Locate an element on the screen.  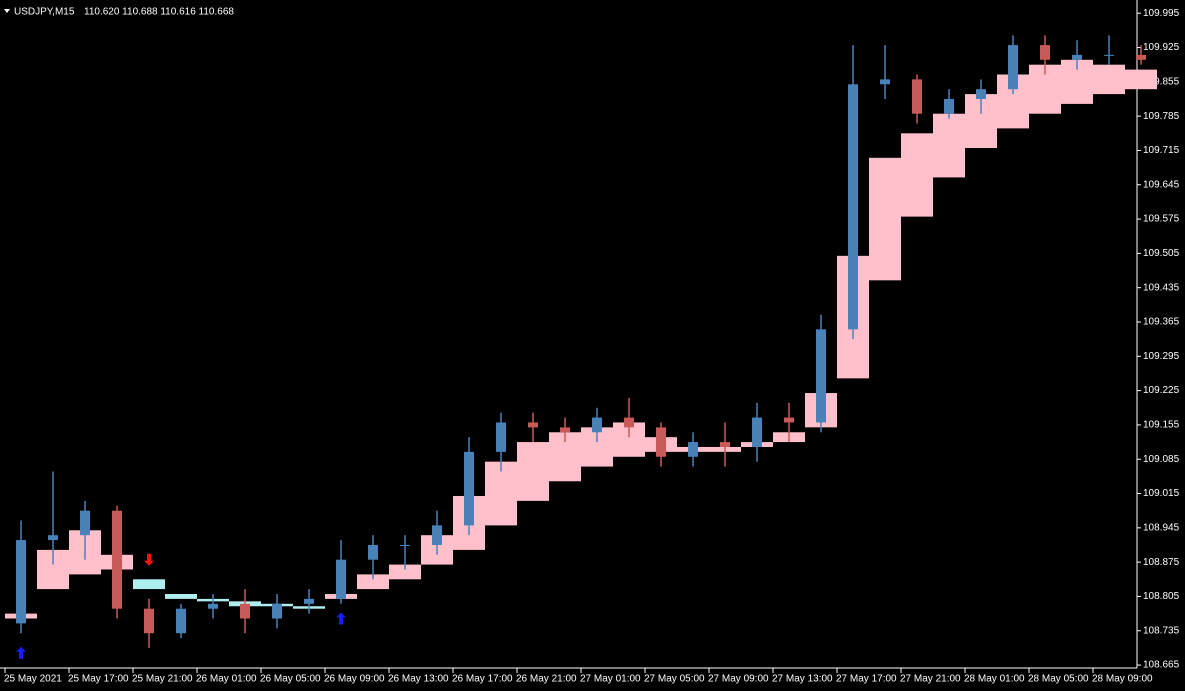
symbol: USDJPY,M15 is located at coordinates (44, 12).